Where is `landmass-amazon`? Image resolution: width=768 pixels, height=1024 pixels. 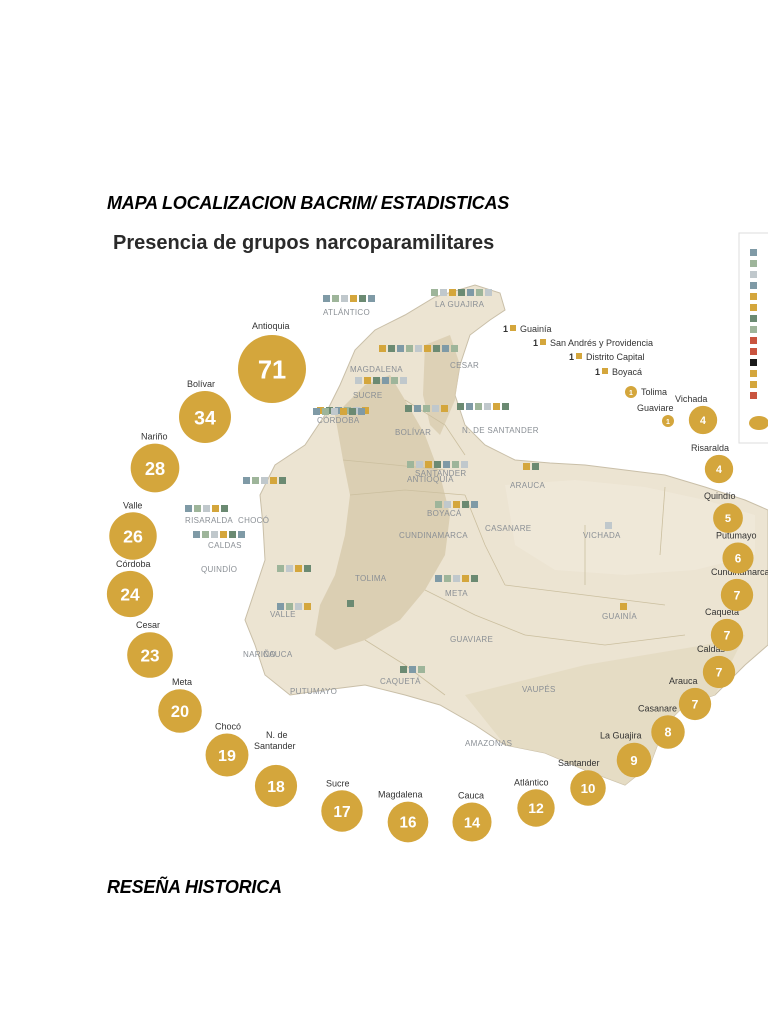
landmass-amazon is located at coordinates (605, 710).